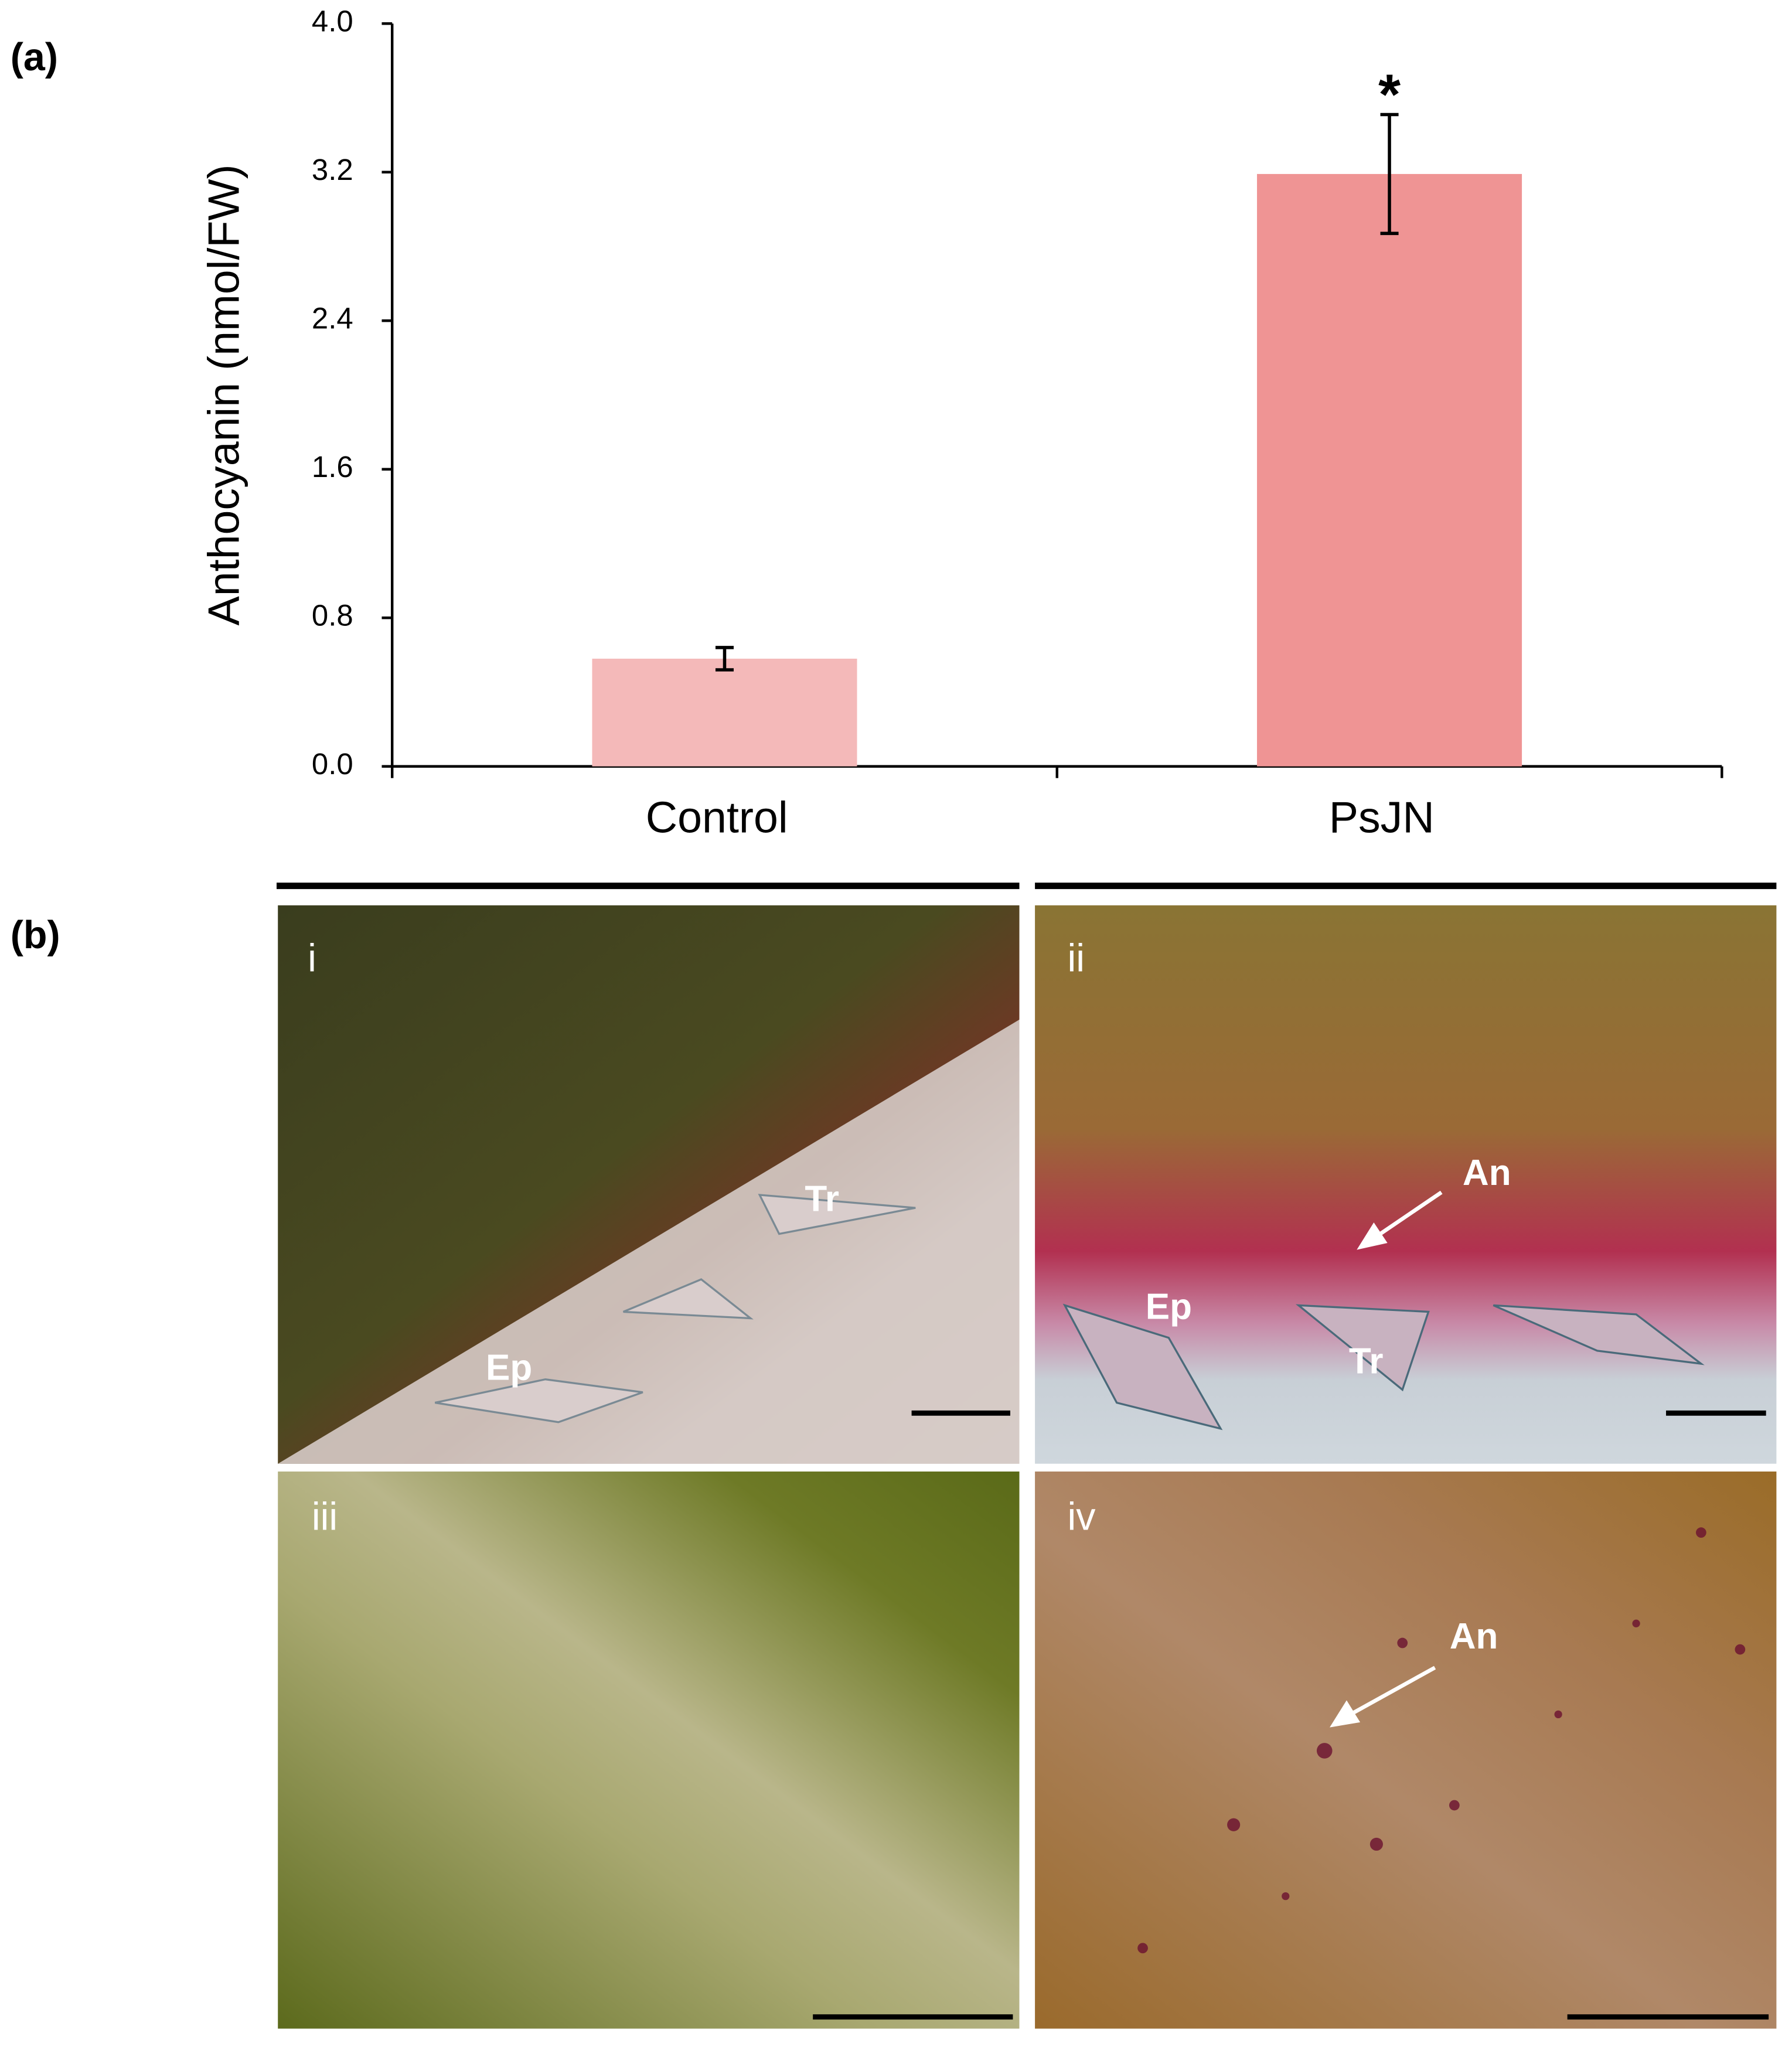 This screenshot has width=1792, height=2047. Describe the element at coordinates (332, 22) in the screenshot. I see `y-tick-label: 4.0` at that location.